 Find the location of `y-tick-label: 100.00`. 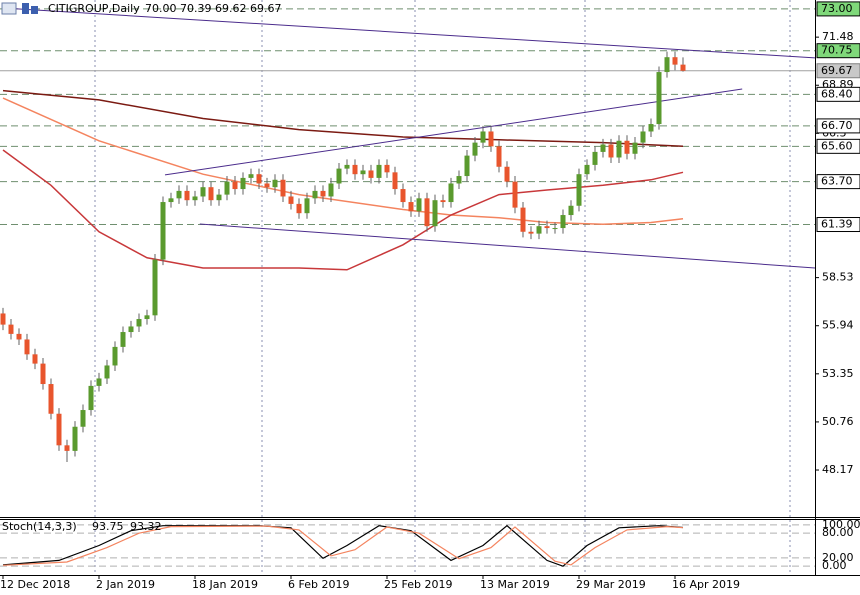

y-tick-label: 100.00 is located at coordinates (841, 524).